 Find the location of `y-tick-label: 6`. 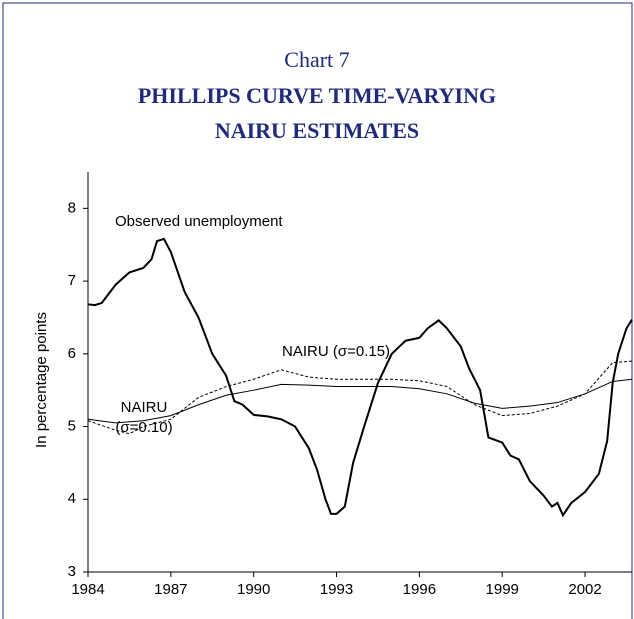

y-tick-label: 6 is located at coordinates (72, 353).